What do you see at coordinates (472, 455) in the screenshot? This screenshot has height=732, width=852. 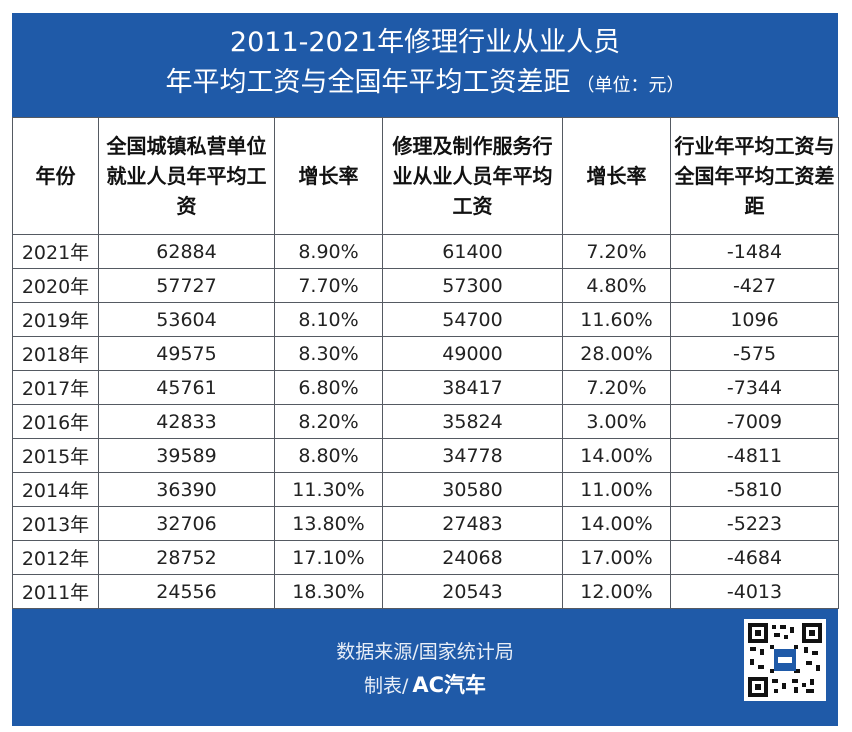 I see `cell-repair-salary: 34778` at bounding box center [472, 455].